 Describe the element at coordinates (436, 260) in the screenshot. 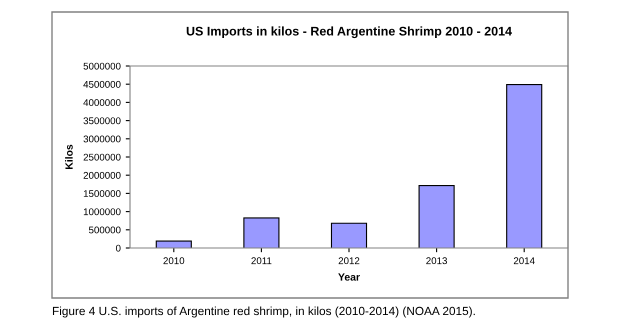

I see `x-tick-label: 2013` at that location.